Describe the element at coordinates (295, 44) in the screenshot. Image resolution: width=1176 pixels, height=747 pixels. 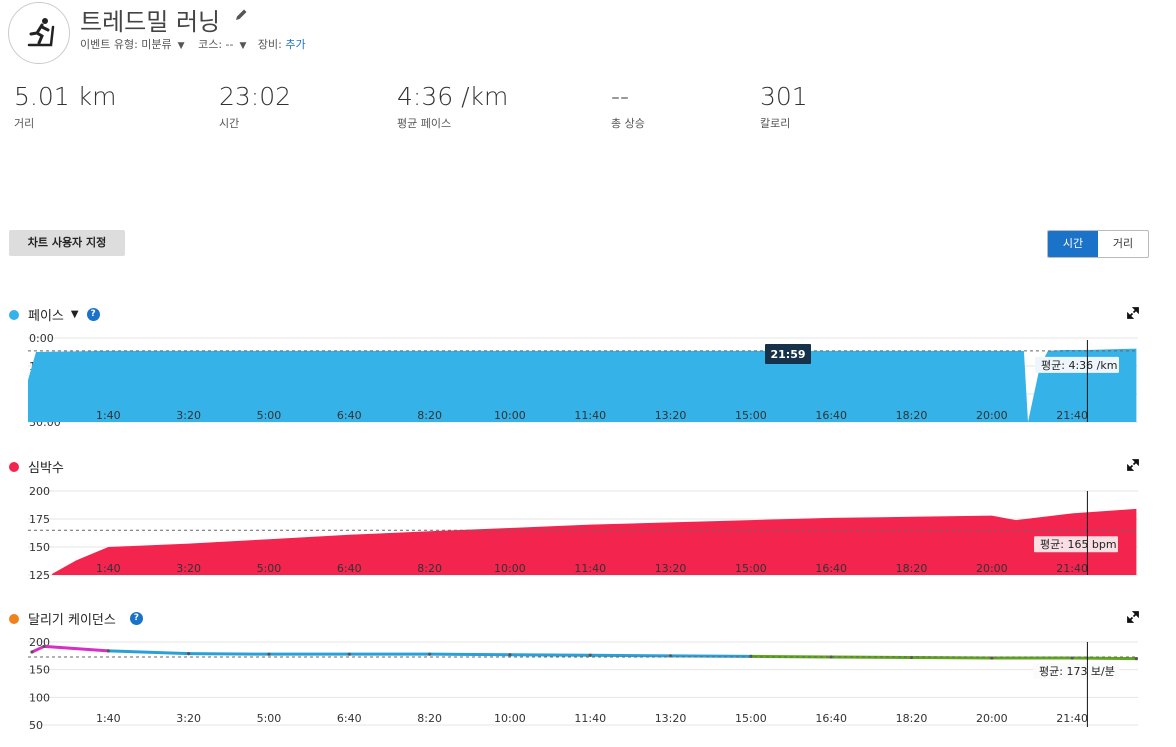
I see `gear-add-link: 추가` at that location.